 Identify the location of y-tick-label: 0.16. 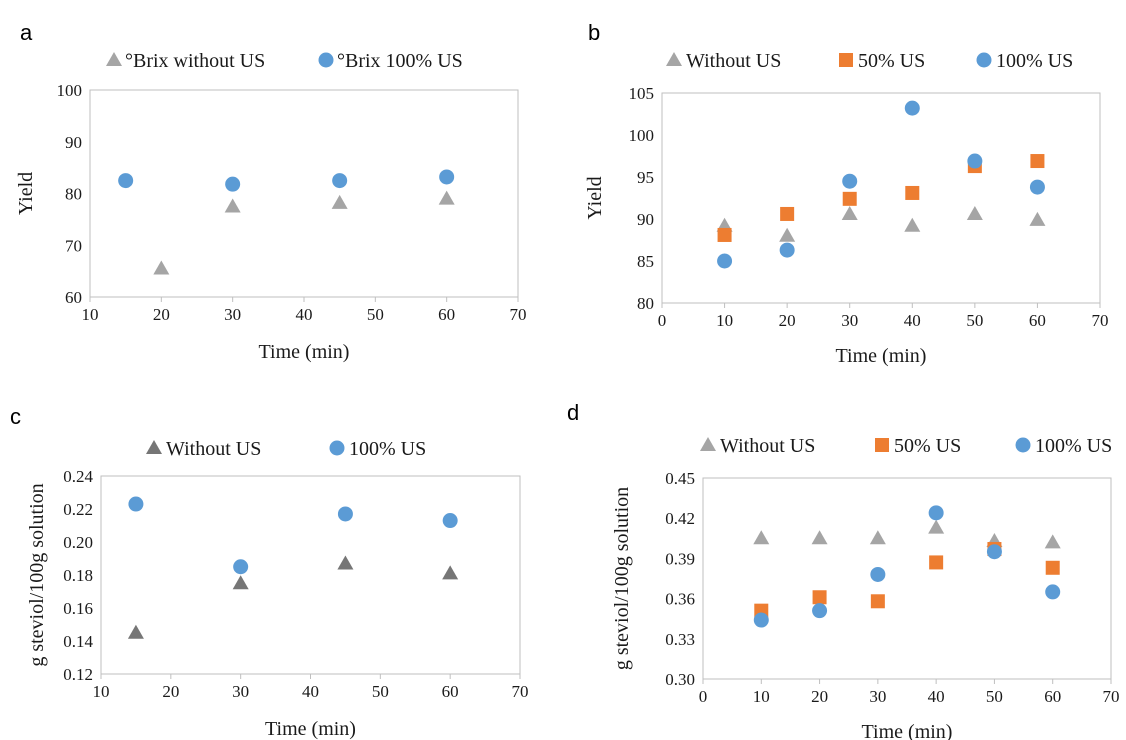
(78, 608).